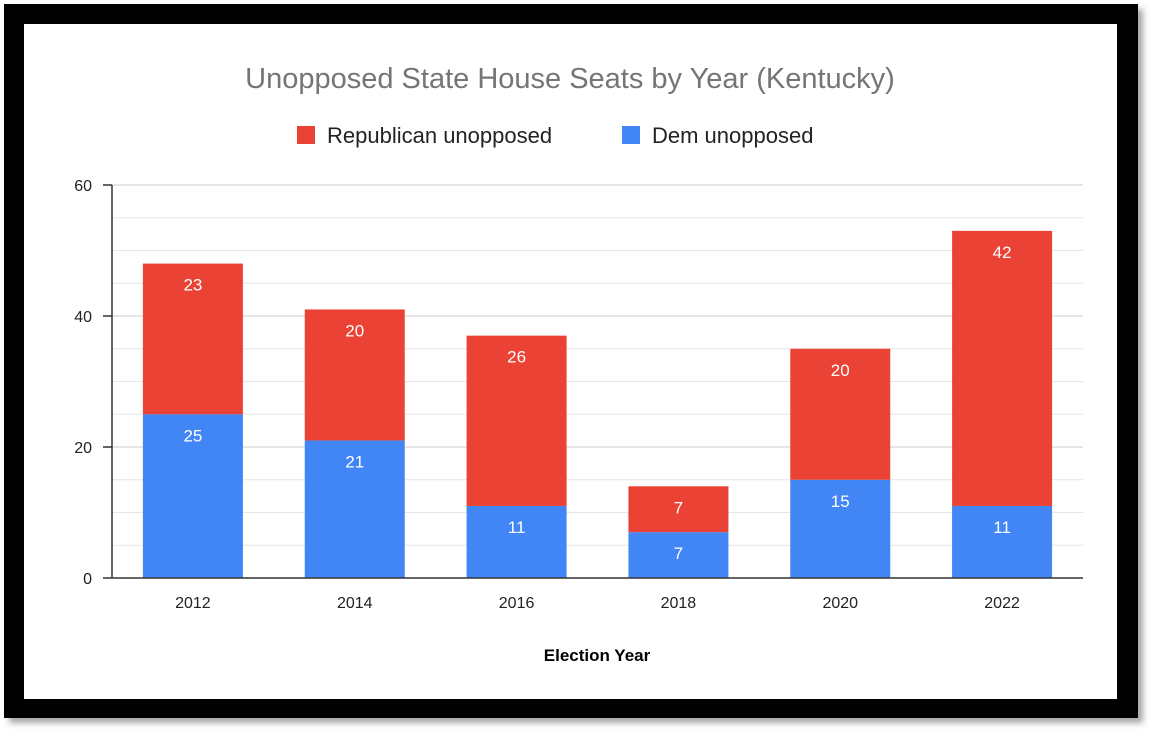  I want to click on y-tick-label: 40, so click(83, 317).